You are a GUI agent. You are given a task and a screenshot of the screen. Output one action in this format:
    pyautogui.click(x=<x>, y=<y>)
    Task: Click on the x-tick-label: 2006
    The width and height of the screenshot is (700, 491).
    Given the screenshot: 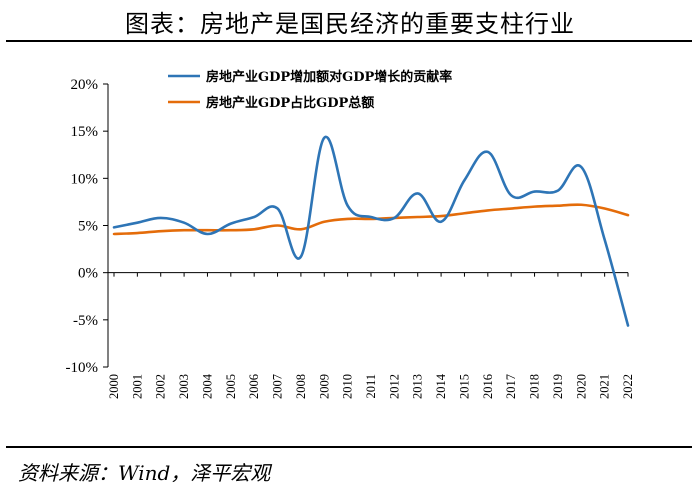 What is the action you would take?
    pyautogui.click(x=254, y=386)
    